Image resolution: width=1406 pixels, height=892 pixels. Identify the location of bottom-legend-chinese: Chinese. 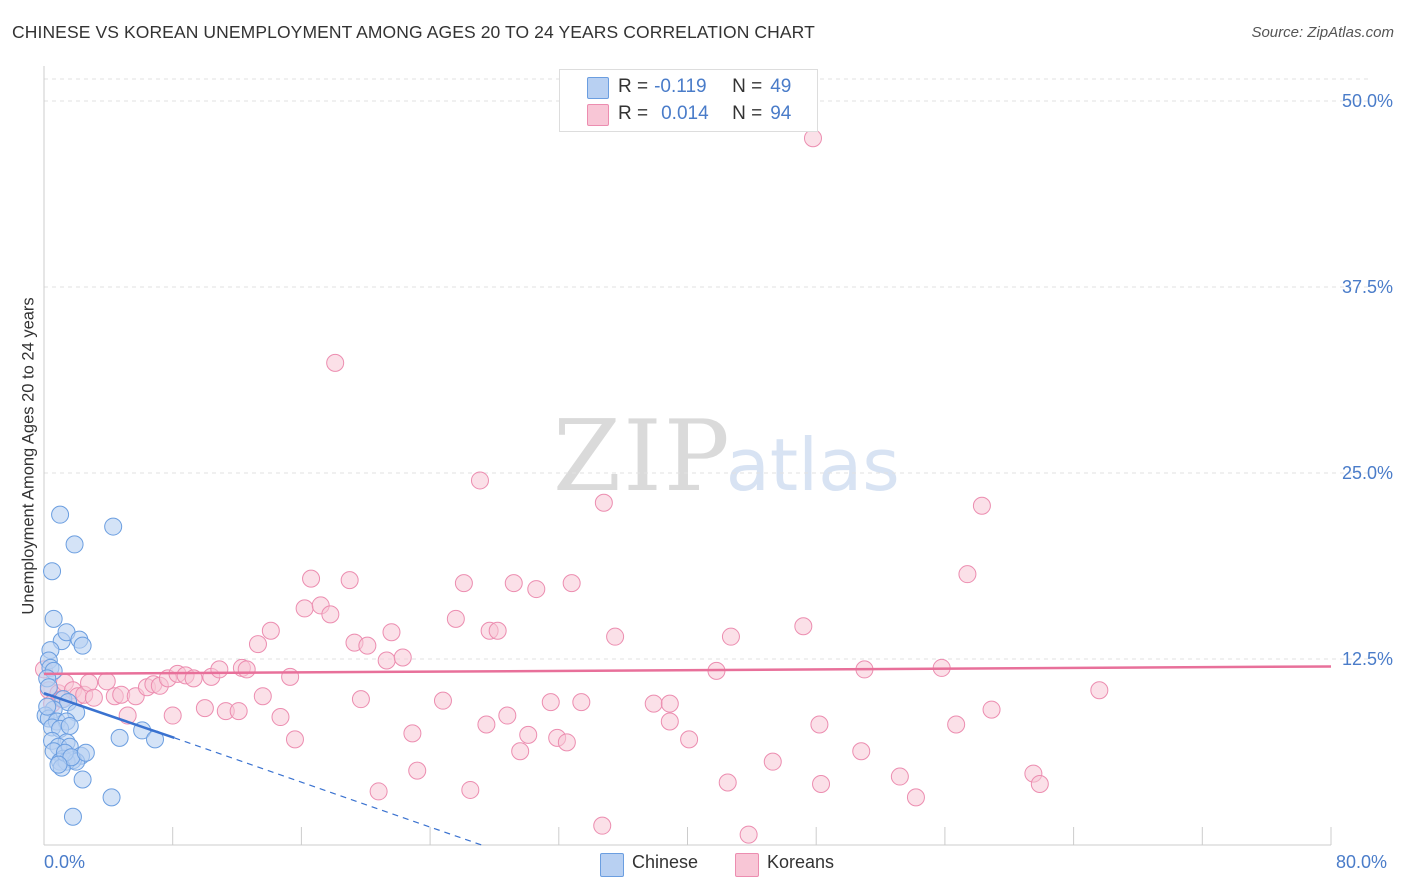
(665, 862).